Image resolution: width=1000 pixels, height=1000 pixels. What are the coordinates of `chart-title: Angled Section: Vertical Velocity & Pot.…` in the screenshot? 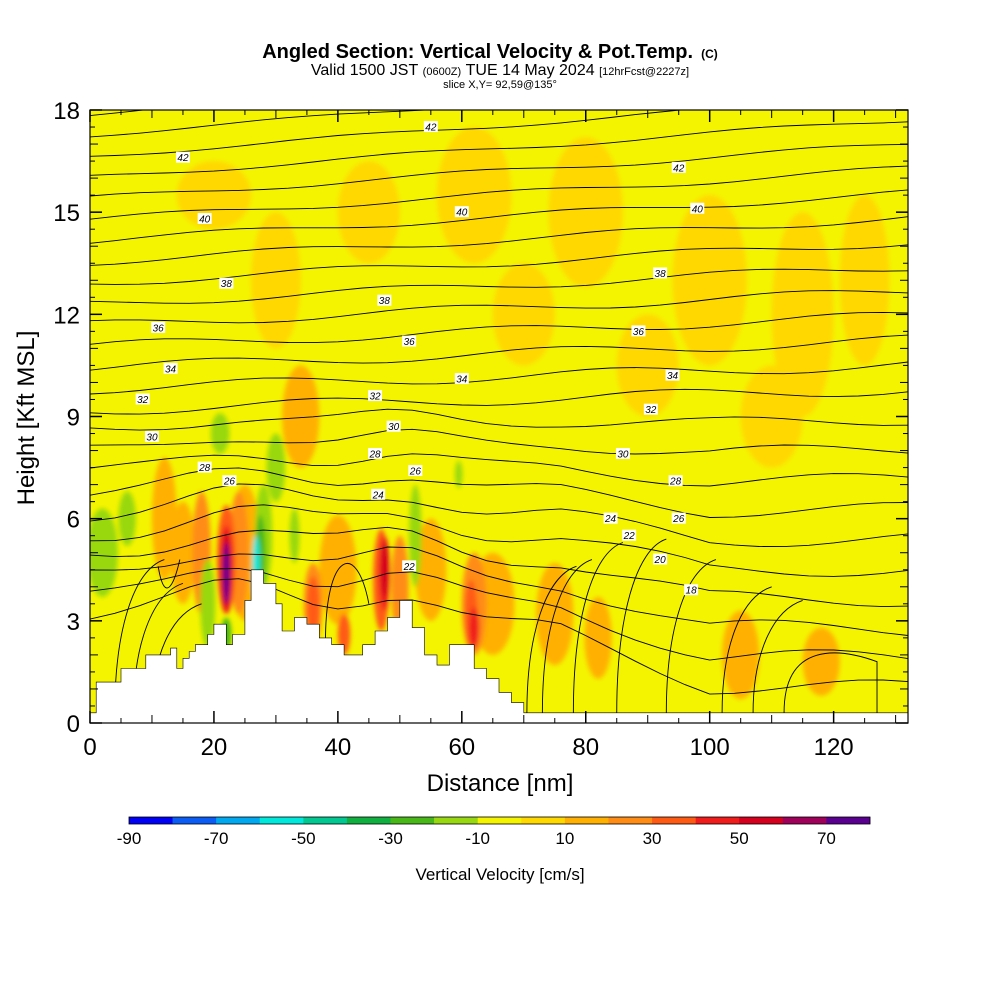 It's located at (477, 52).